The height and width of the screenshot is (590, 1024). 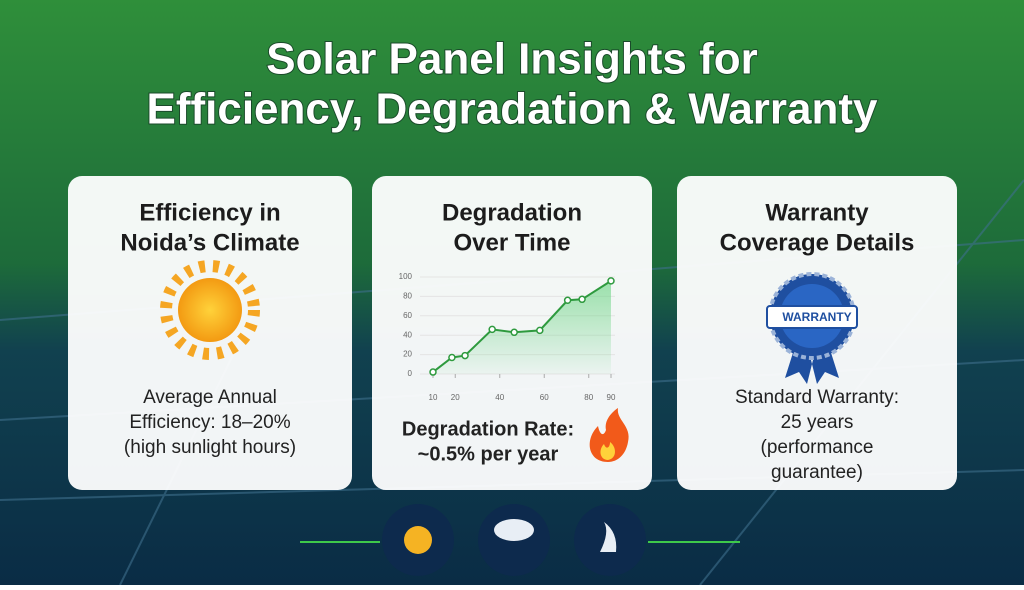 What do you see at coordinates (520, 540) in the screenshot?
I see `bottom-icons` at bounding box center [520, 540].